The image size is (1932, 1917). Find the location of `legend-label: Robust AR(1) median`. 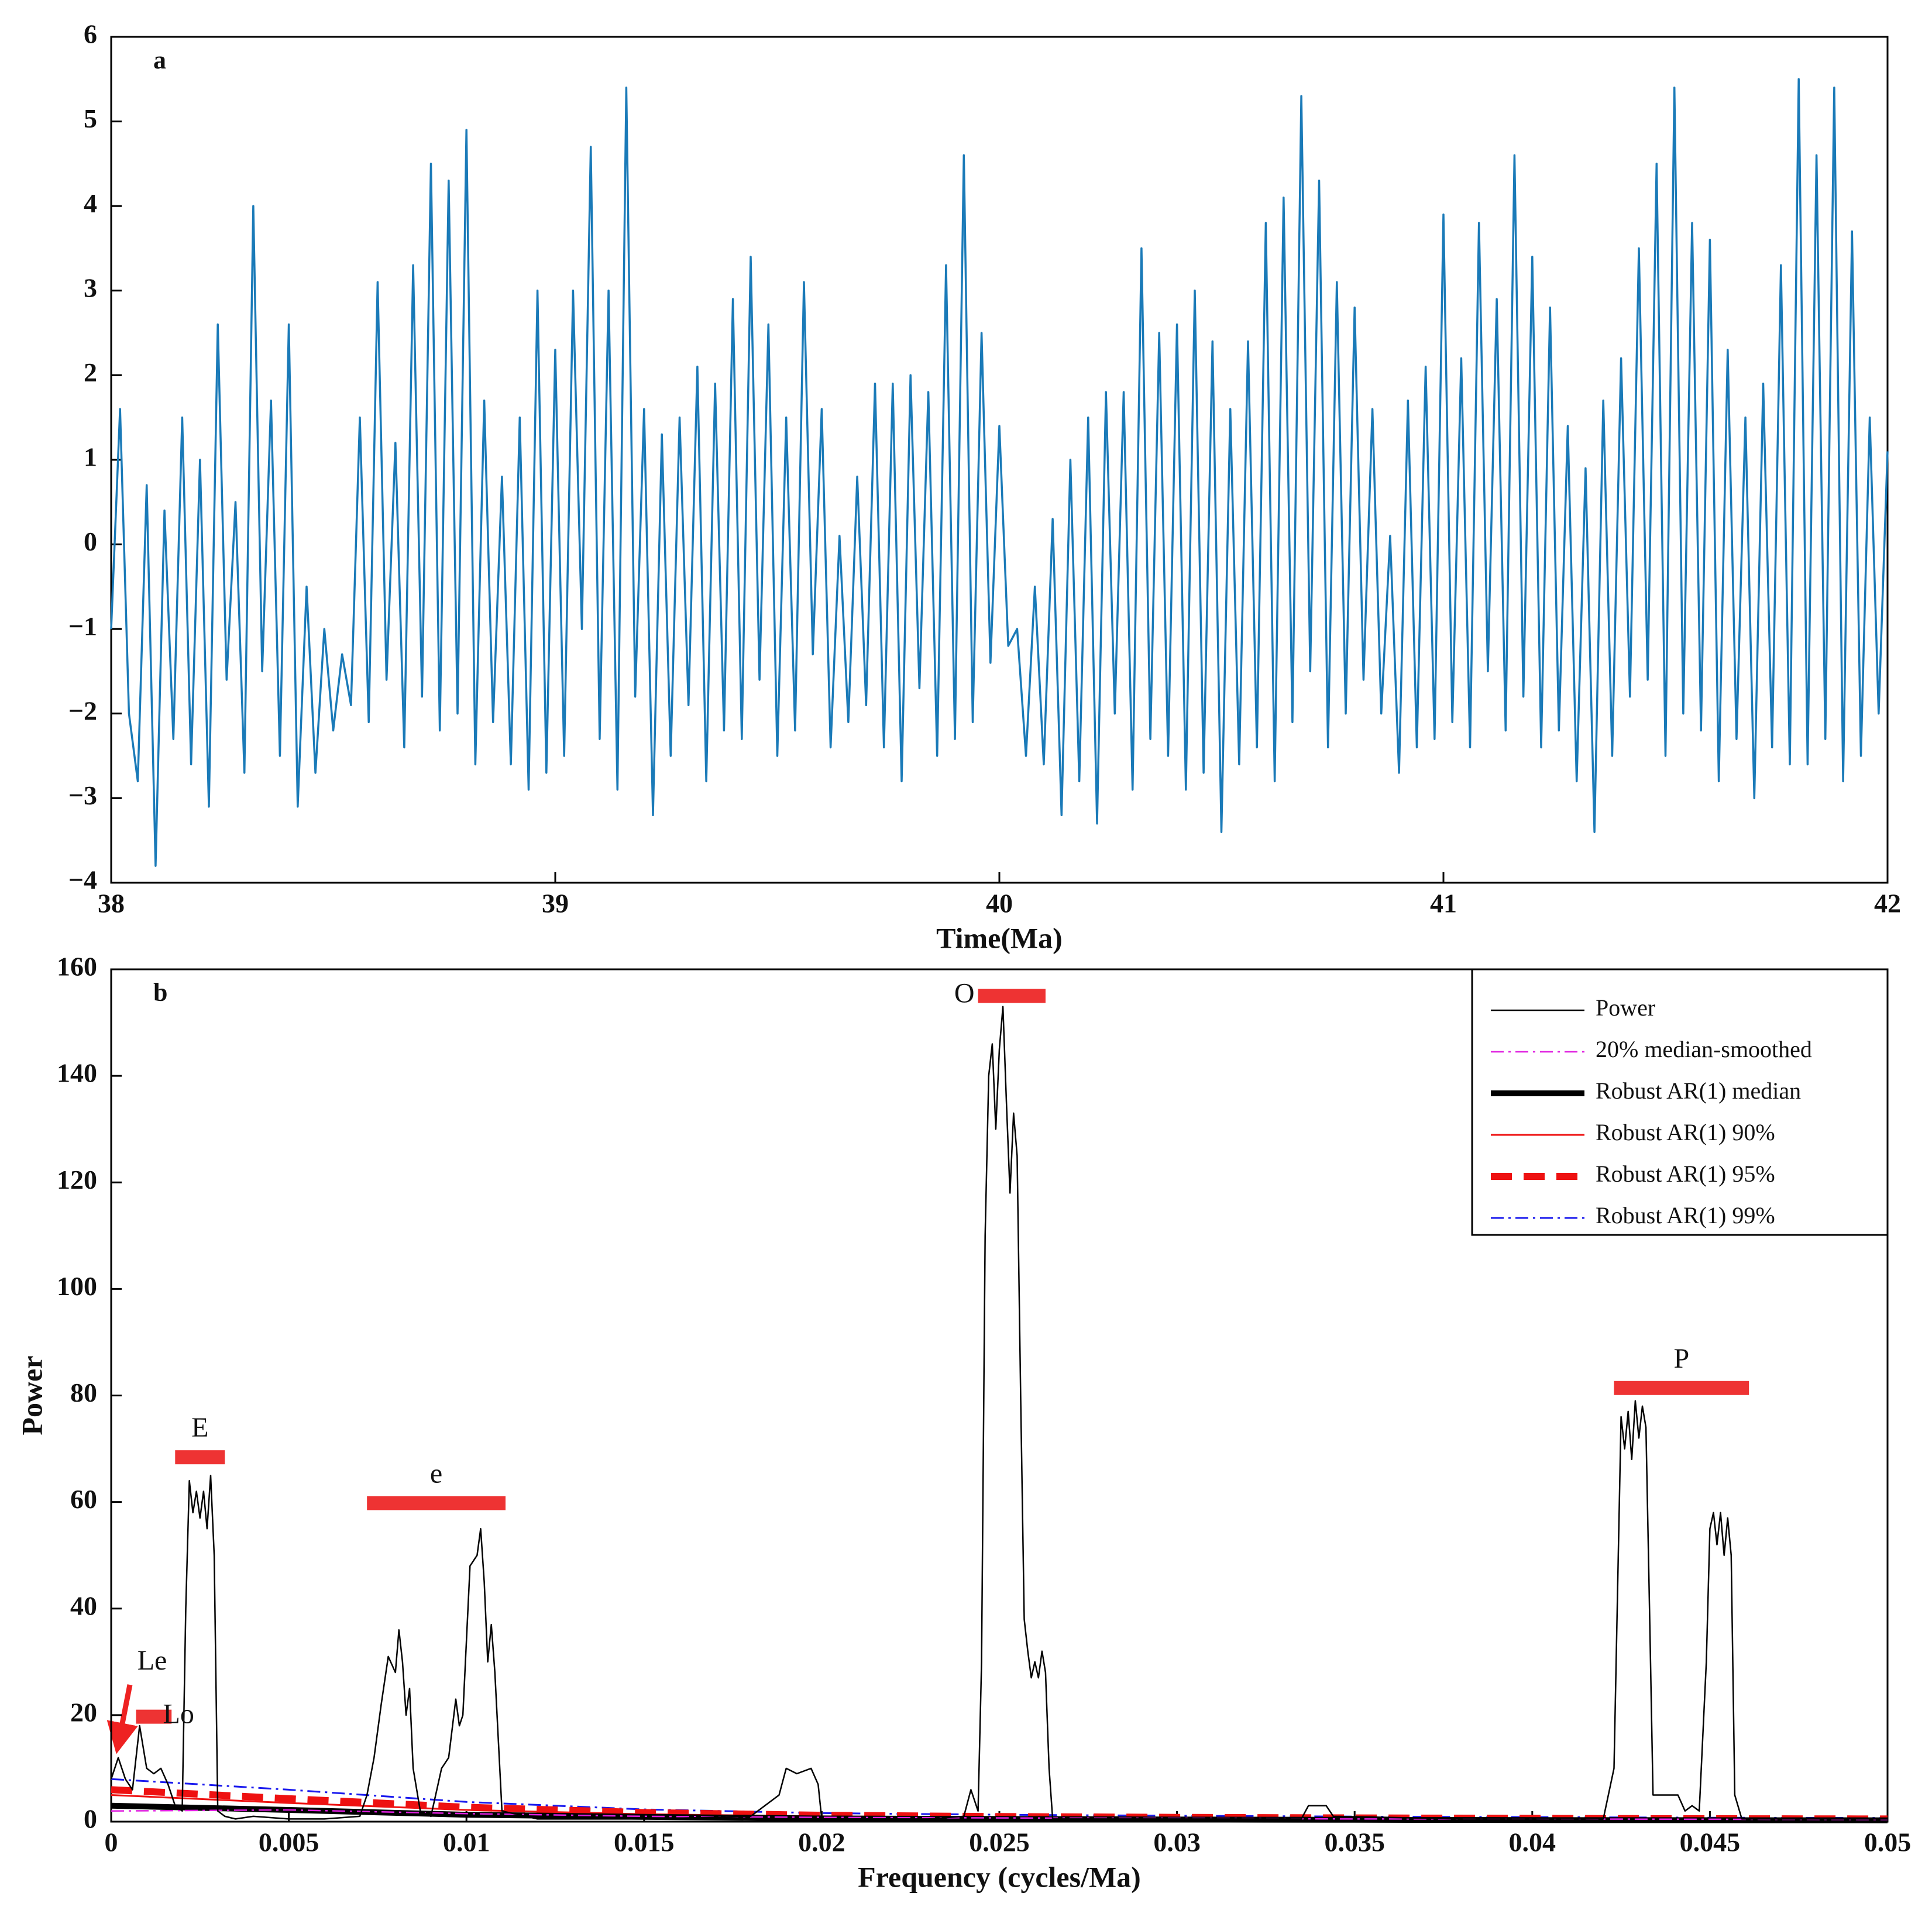

legend-label: Robust AR(1) median is located at coordinates (1698, 1091).